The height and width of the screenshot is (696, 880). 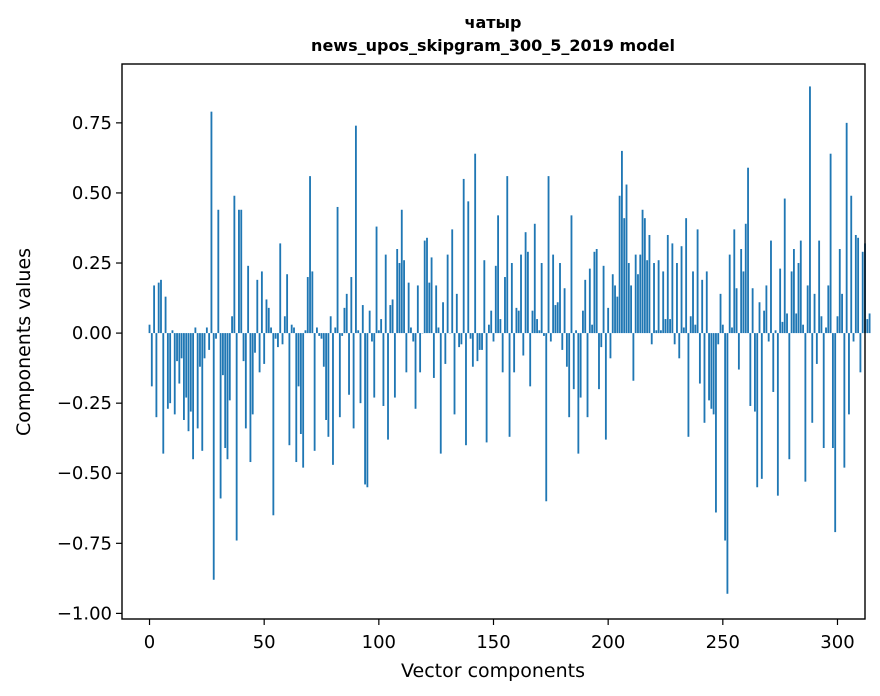 What do you see at coordinates (837, 642) in the screenshot?
I see `x-tick-label: 300` at bounding box center [837, 642].